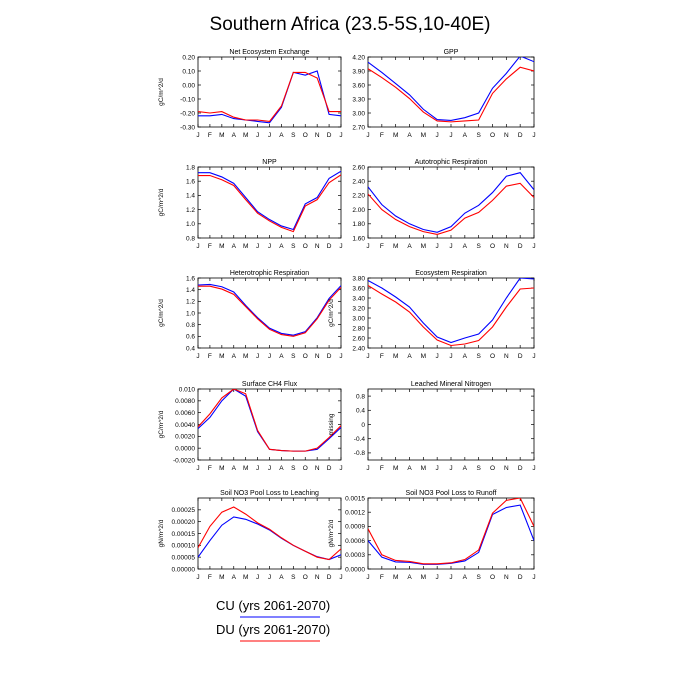 The image size is (700, 700). I want to click on y-tick-label: 1.4, so click(190, 290).